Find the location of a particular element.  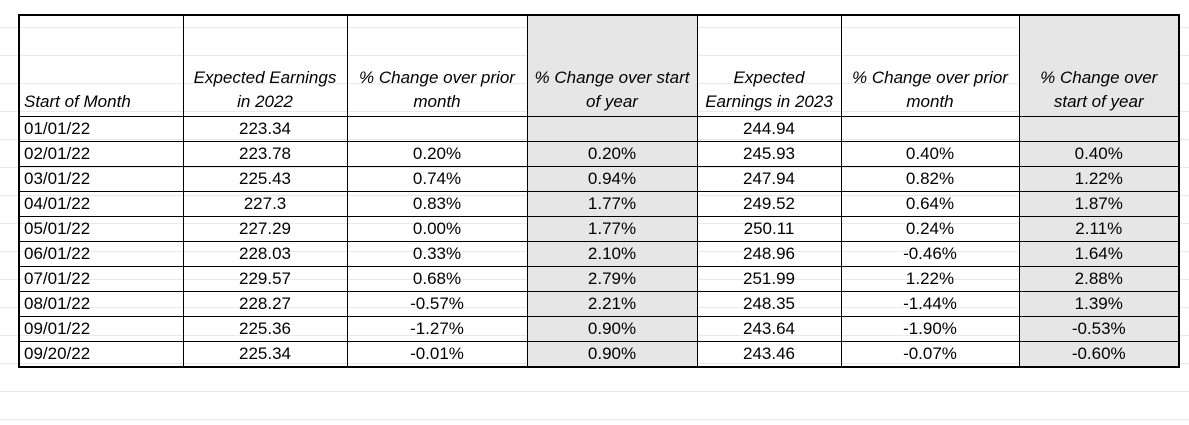

cell-change-prior-month-2023: -1.90% is located at coordinates (930, 329).